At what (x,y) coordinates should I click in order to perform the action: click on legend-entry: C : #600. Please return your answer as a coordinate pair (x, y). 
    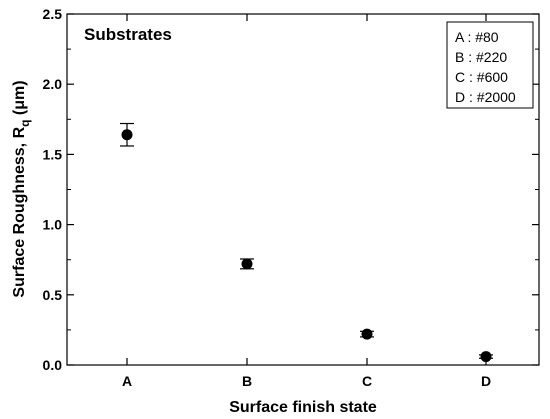
    Looking at the image, I should click on (481, 77).